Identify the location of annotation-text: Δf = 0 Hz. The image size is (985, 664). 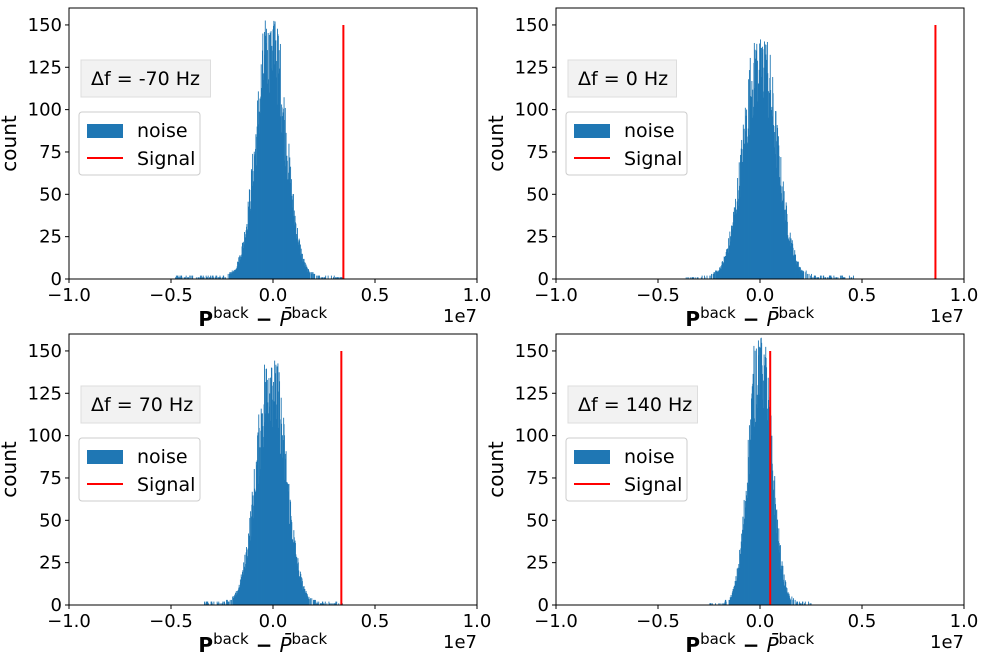
(623, 79).